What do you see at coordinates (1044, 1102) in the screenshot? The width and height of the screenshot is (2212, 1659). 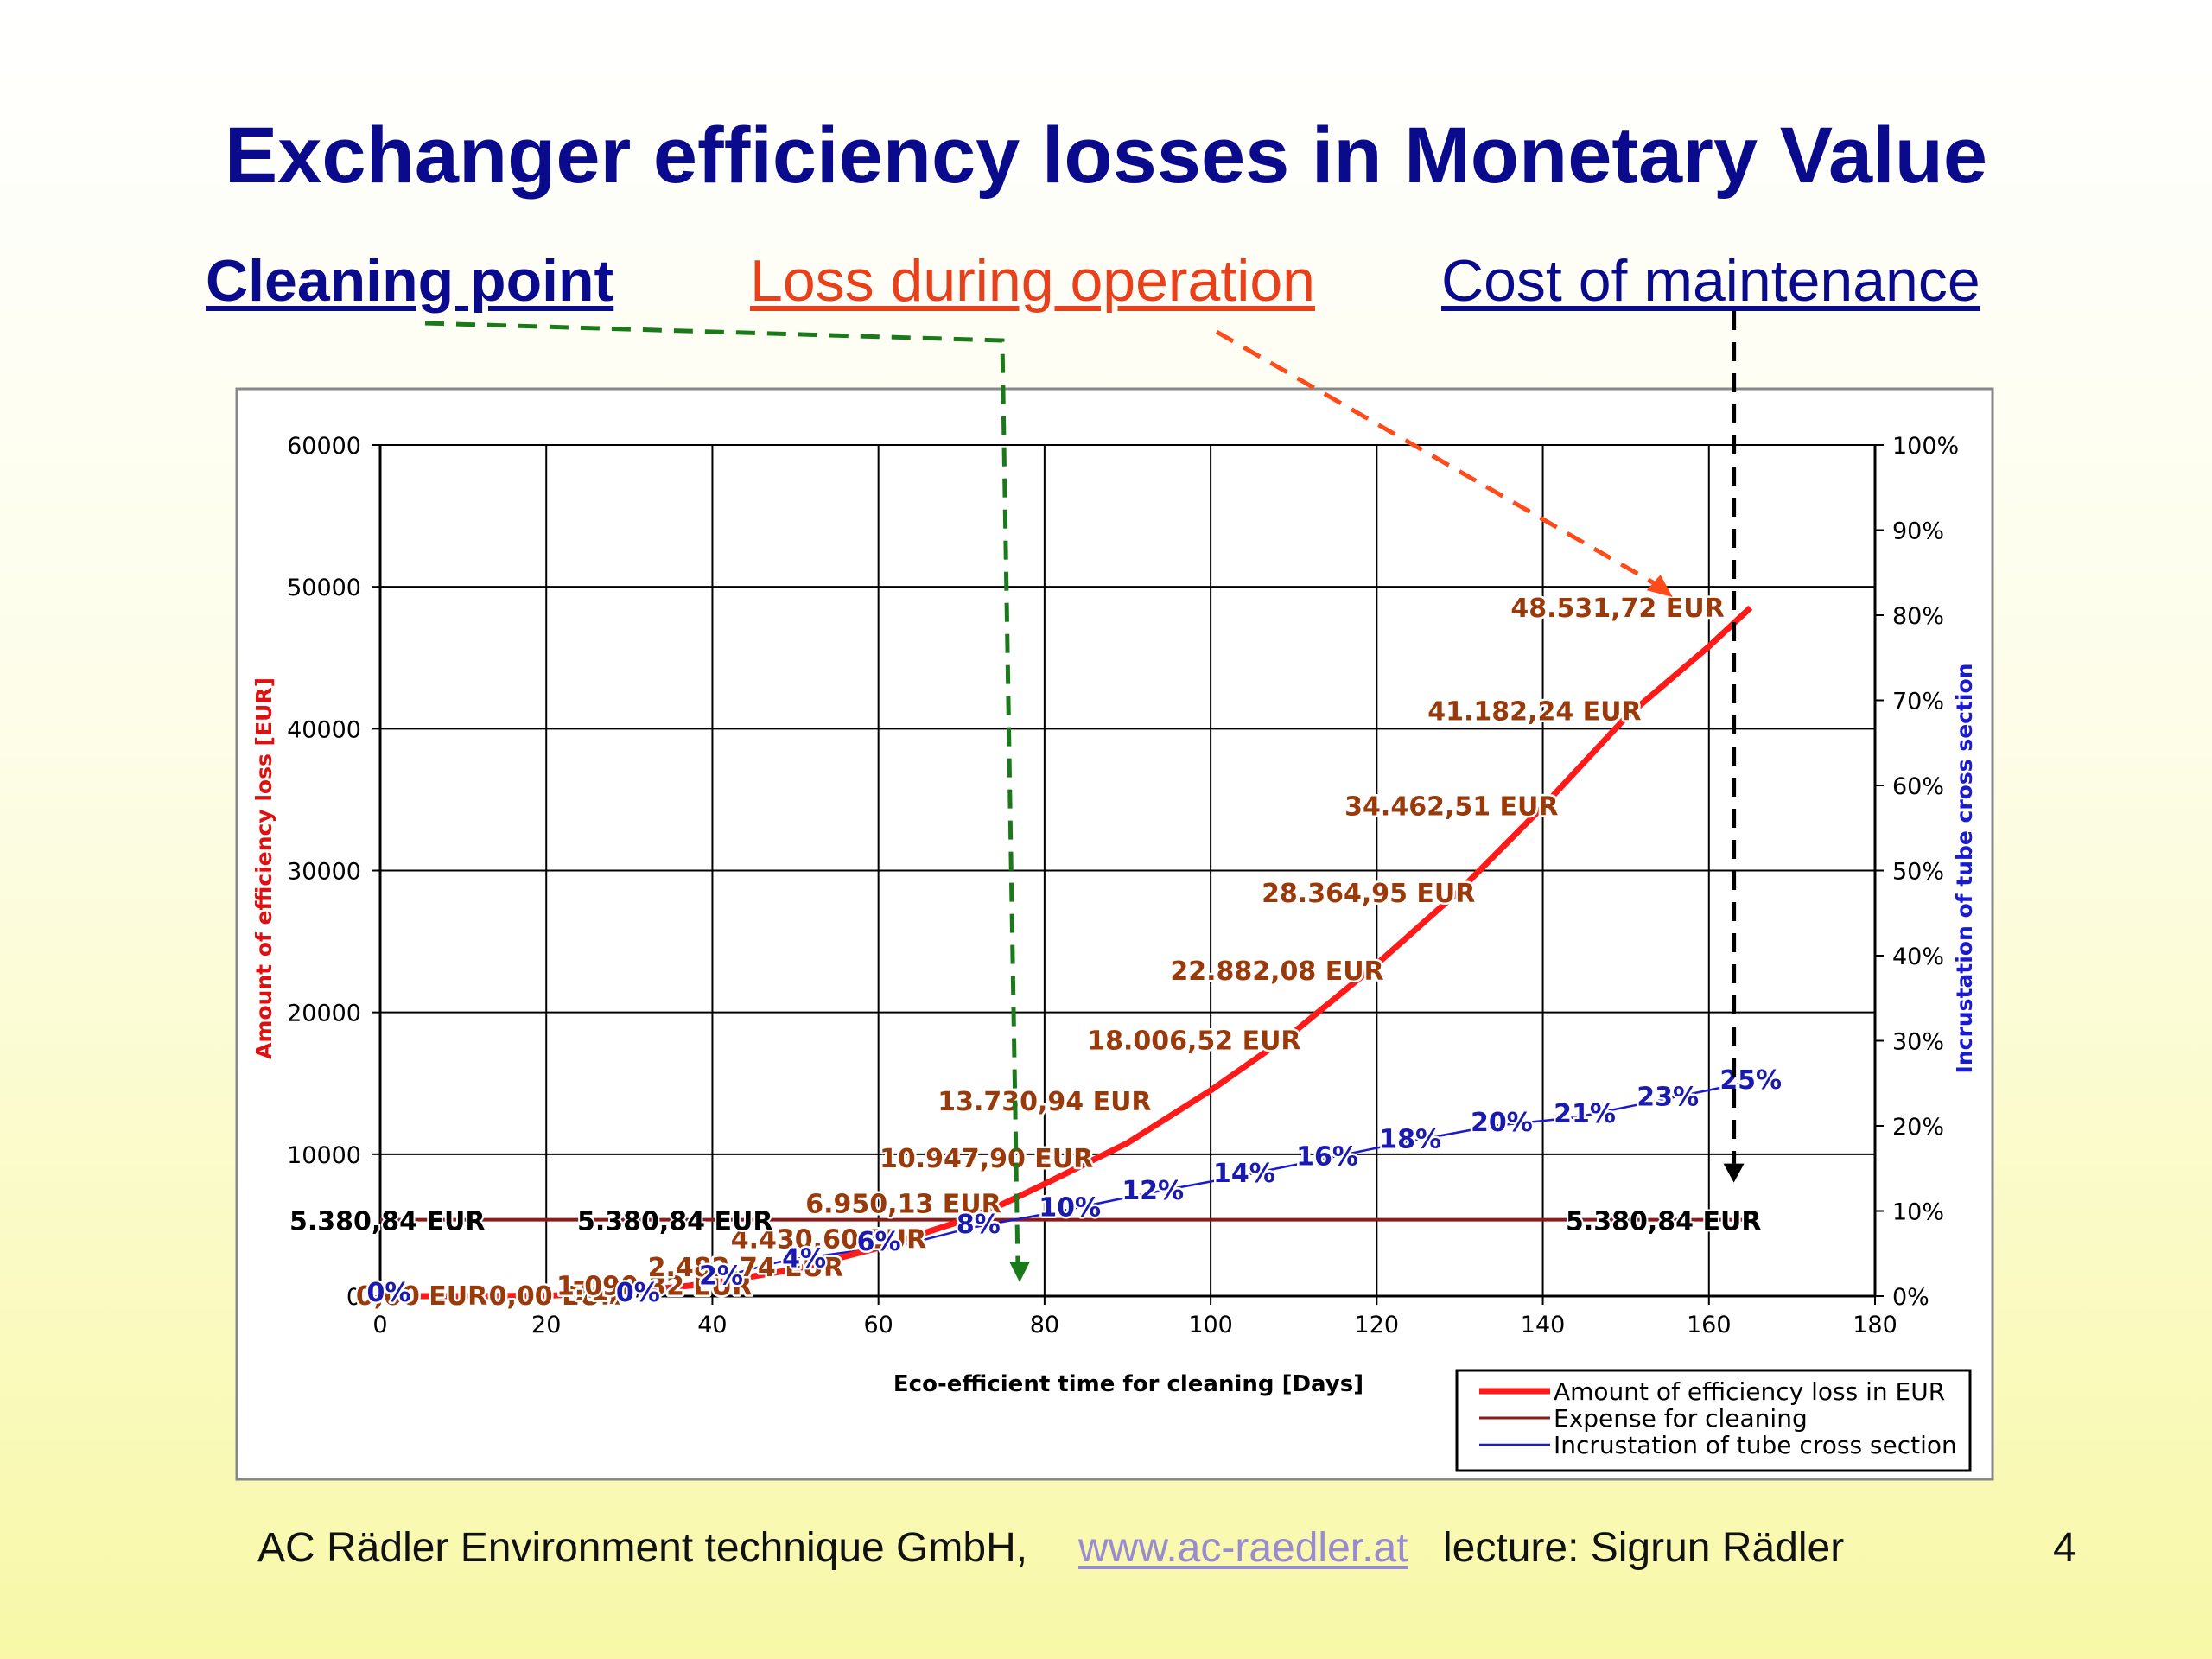 I see `data-label-efficiency-loss: 13.730,94 EUR` at bounding box center [1044, 1102].